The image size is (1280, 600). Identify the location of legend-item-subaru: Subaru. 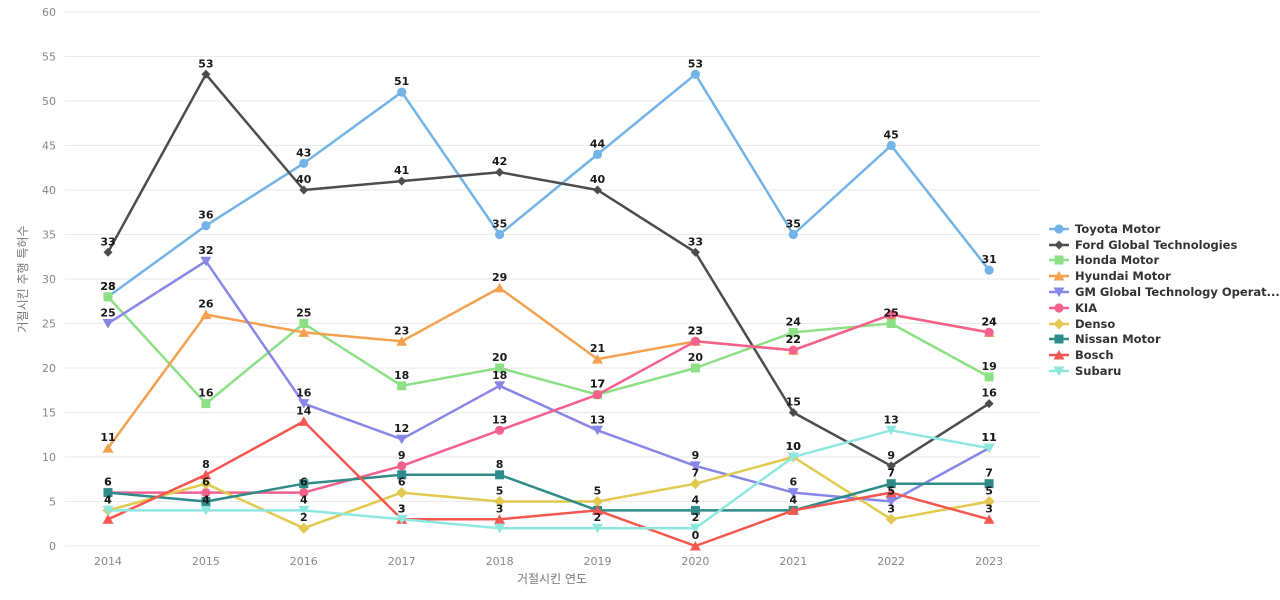
(1164, 371).